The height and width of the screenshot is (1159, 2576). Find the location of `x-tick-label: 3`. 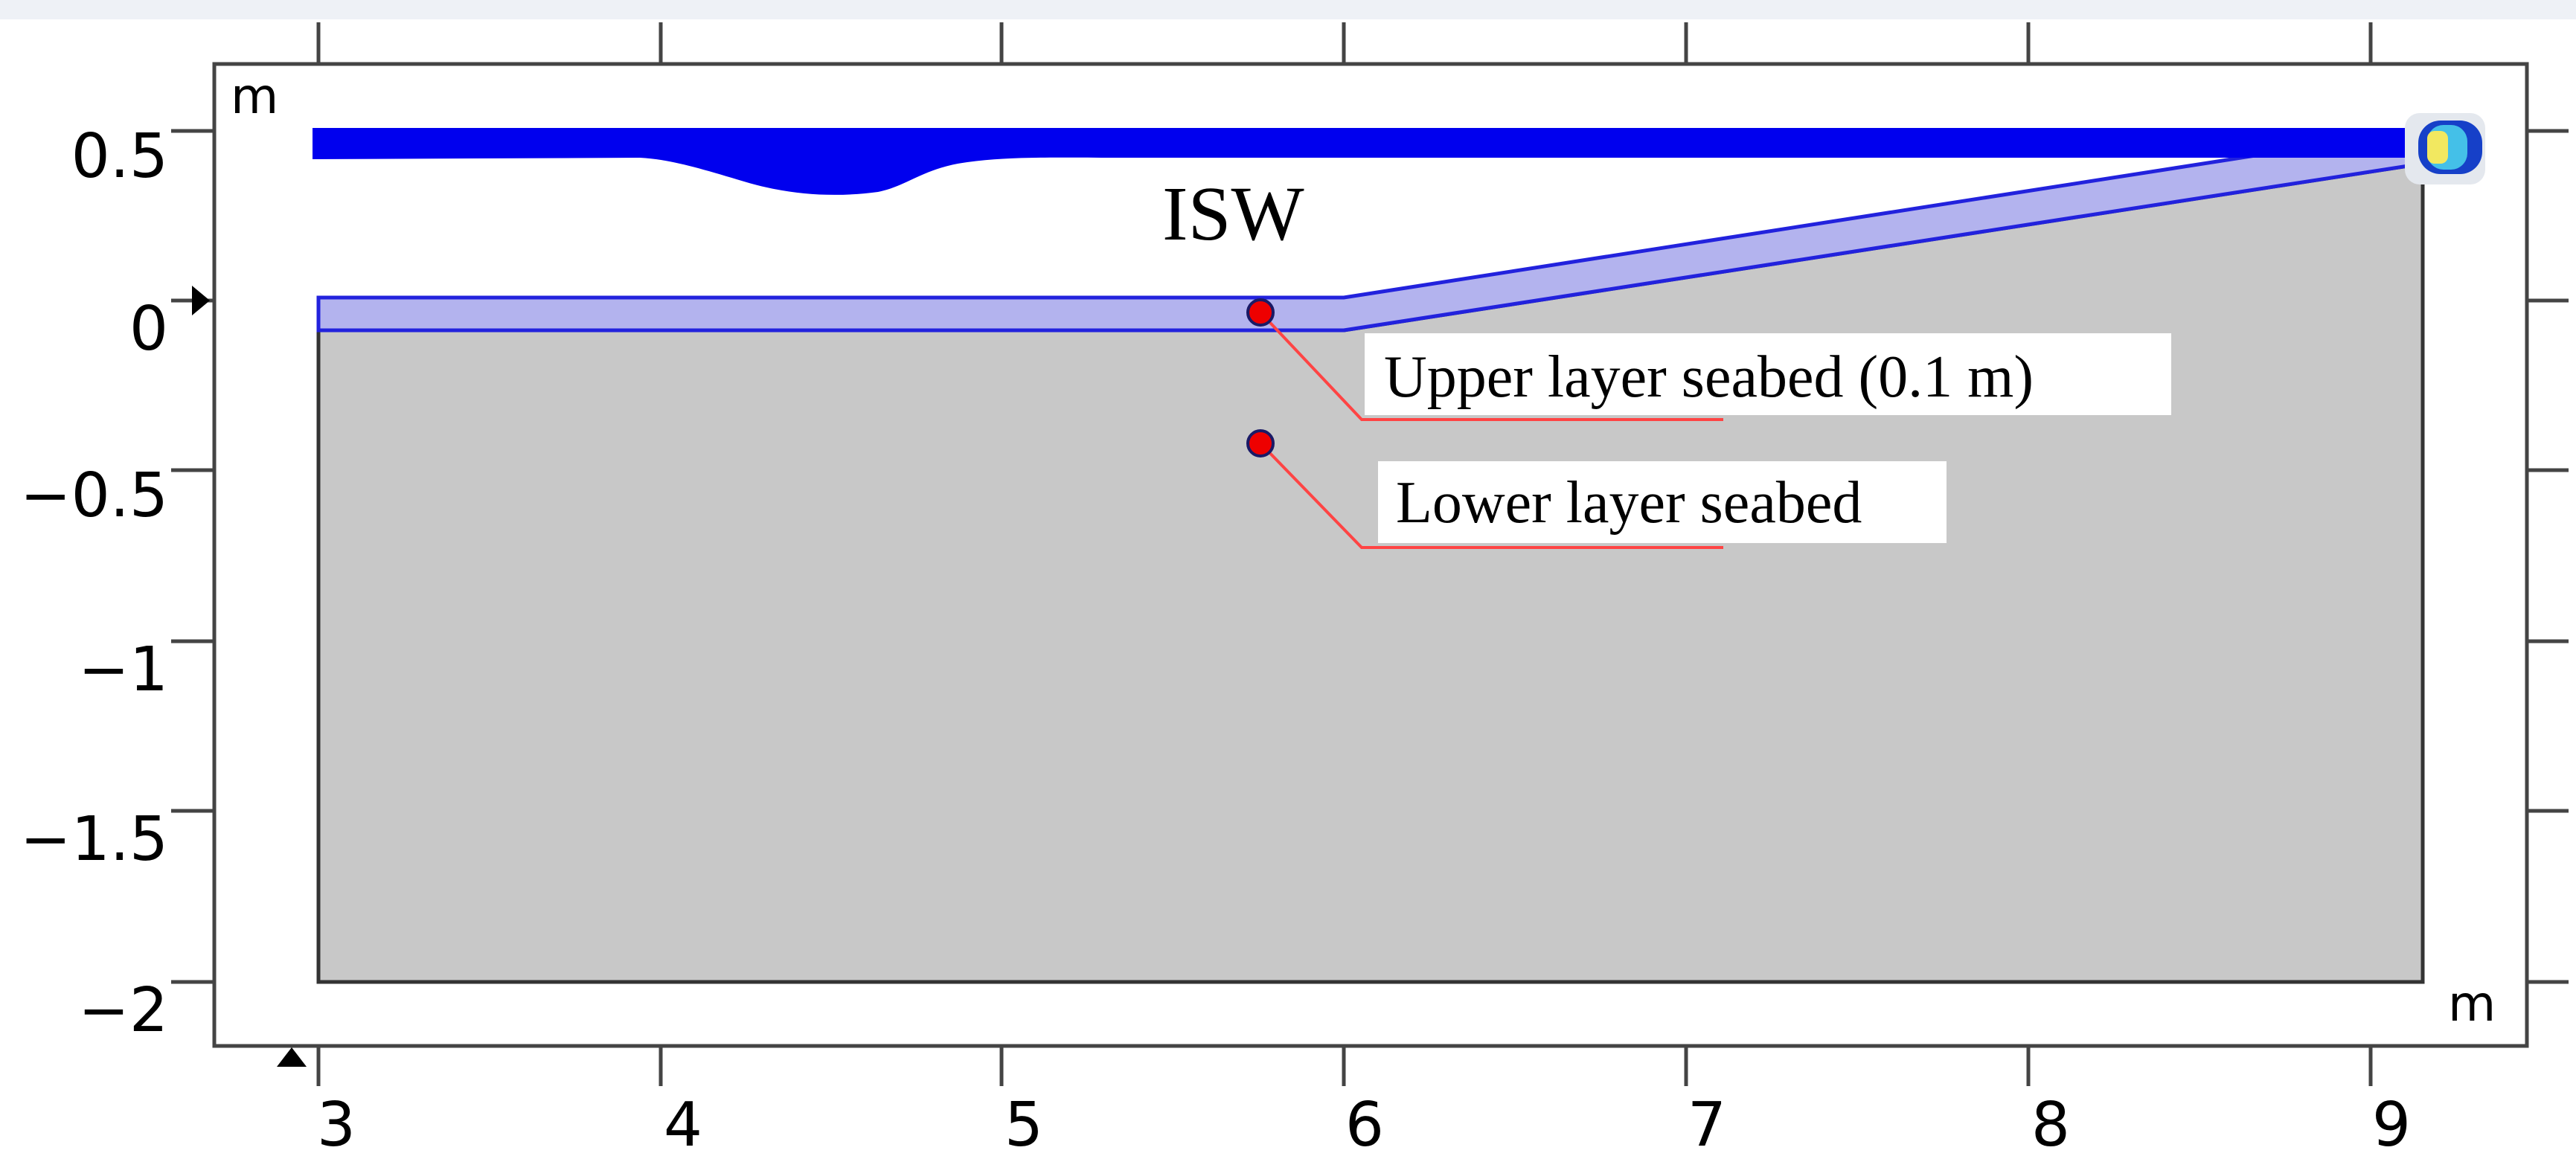

x-tick-label: 3 is located at coordinates (336, 1124).